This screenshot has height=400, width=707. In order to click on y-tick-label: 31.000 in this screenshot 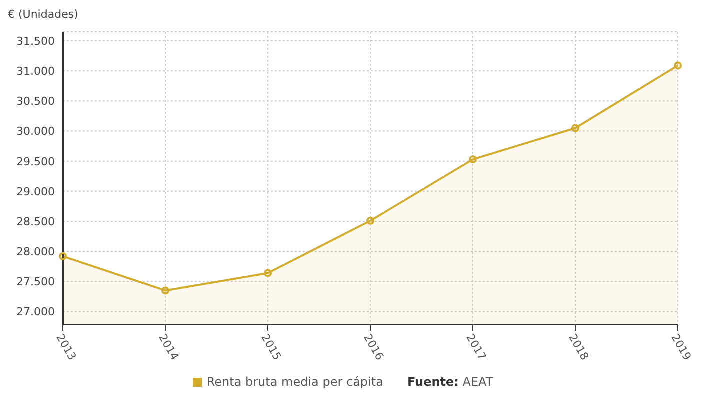, I will do `click(35, 71)`.